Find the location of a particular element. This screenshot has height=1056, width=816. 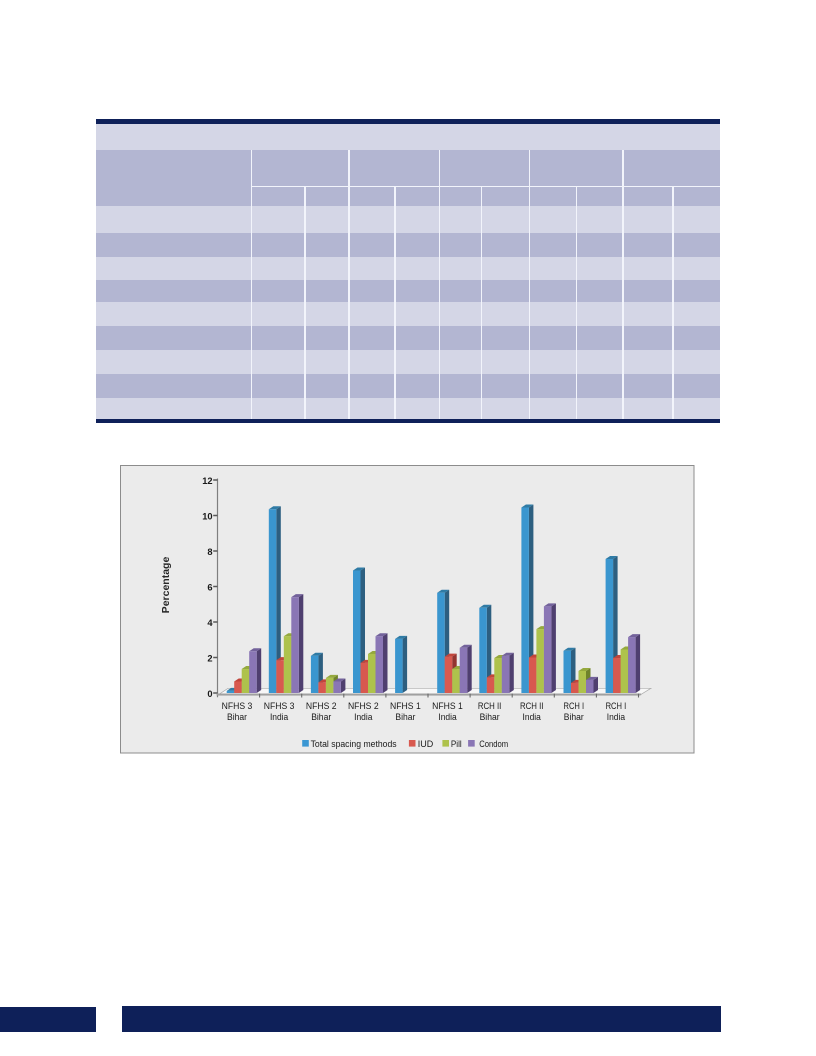

svg-text: 6 is located at coordinates (209, 588).